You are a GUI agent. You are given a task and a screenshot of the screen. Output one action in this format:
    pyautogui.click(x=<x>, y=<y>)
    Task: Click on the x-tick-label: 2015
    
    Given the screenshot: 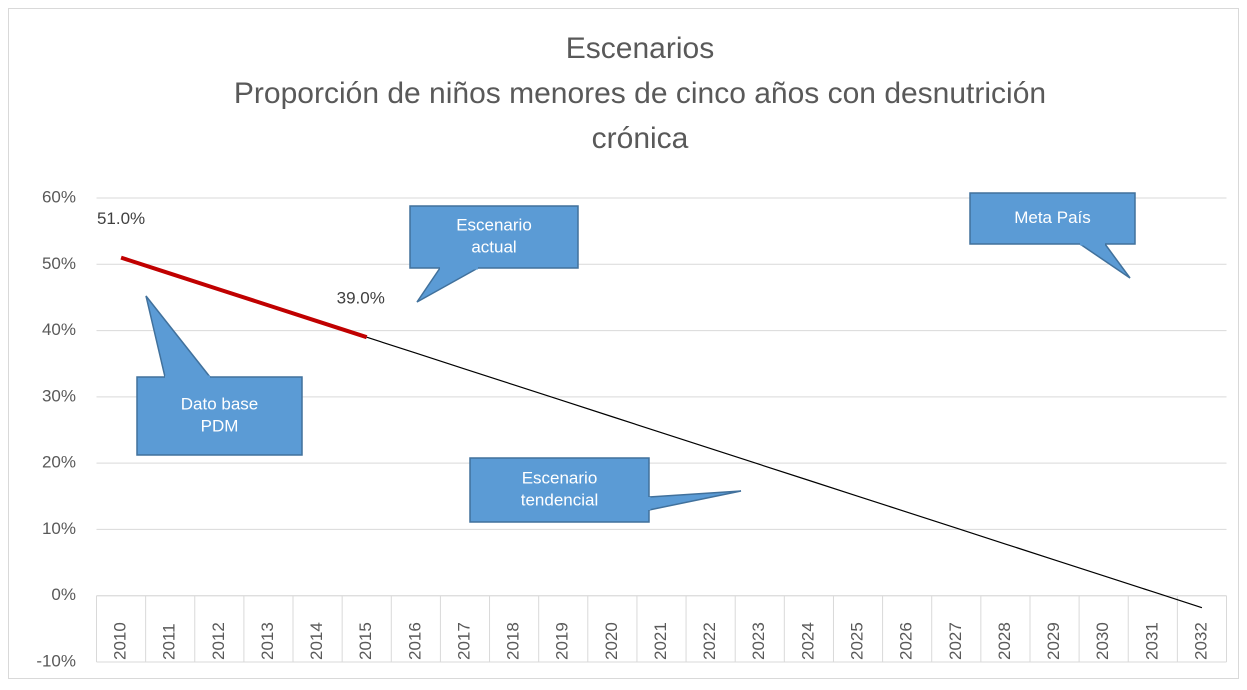 What is the action you would take?
    pyautogui.click(x=365, y=641)
    